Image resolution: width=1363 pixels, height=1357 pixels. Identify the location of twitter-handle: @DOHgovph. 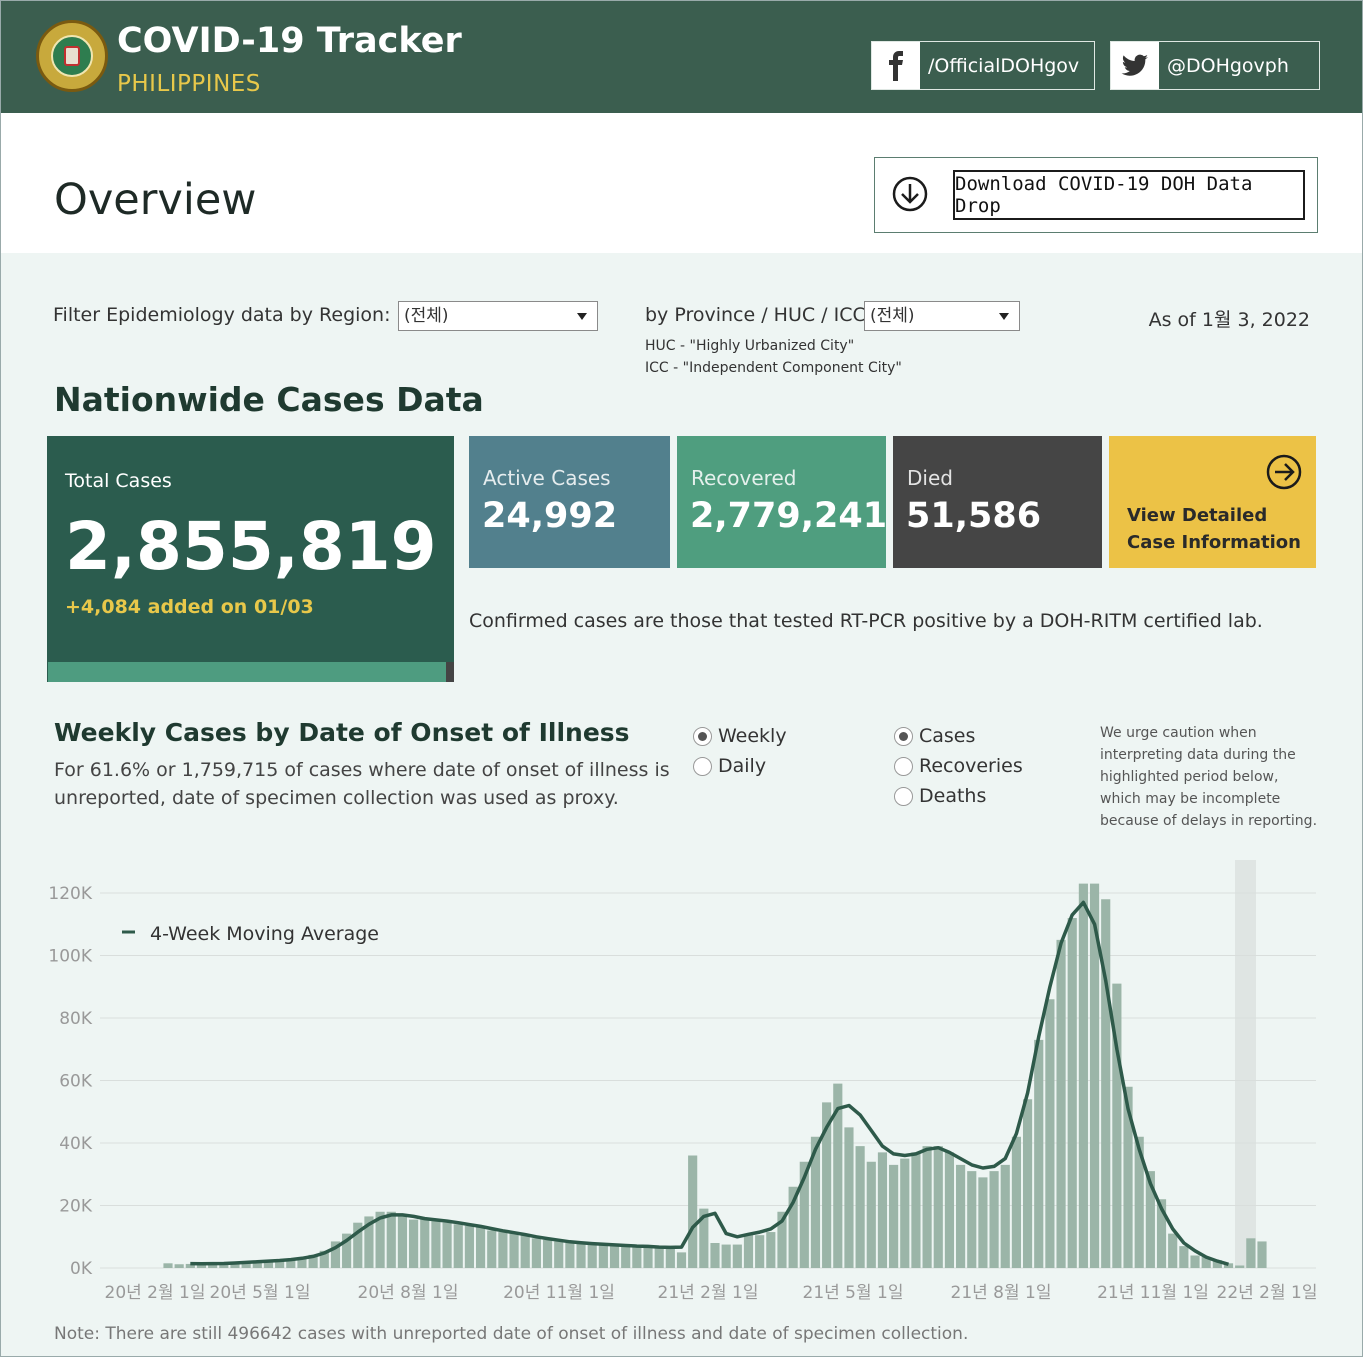
(1228, 65).